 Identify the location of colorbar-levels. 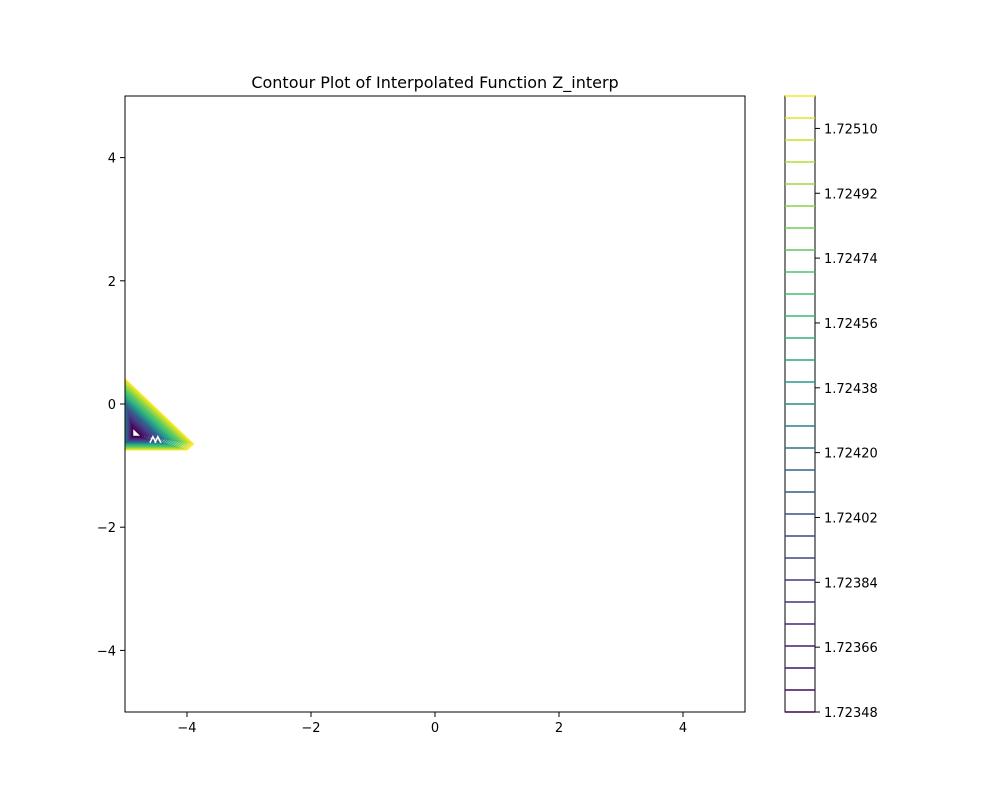
(800, 404).